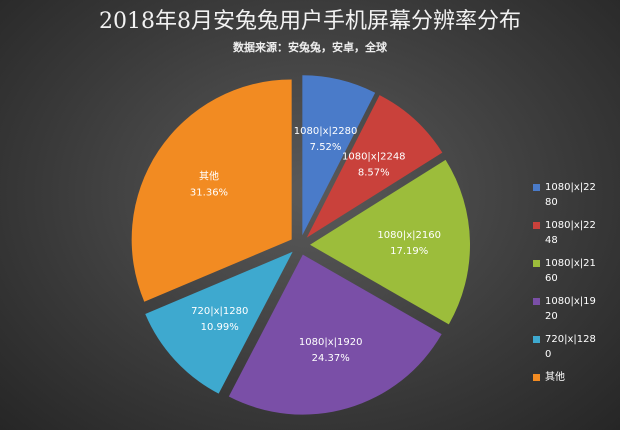 The width and height of the screenshot is (620, 430). Describe the element at coordinates (331, 358) in the screenshot. I see `slice-value: 24.37%` at that location.